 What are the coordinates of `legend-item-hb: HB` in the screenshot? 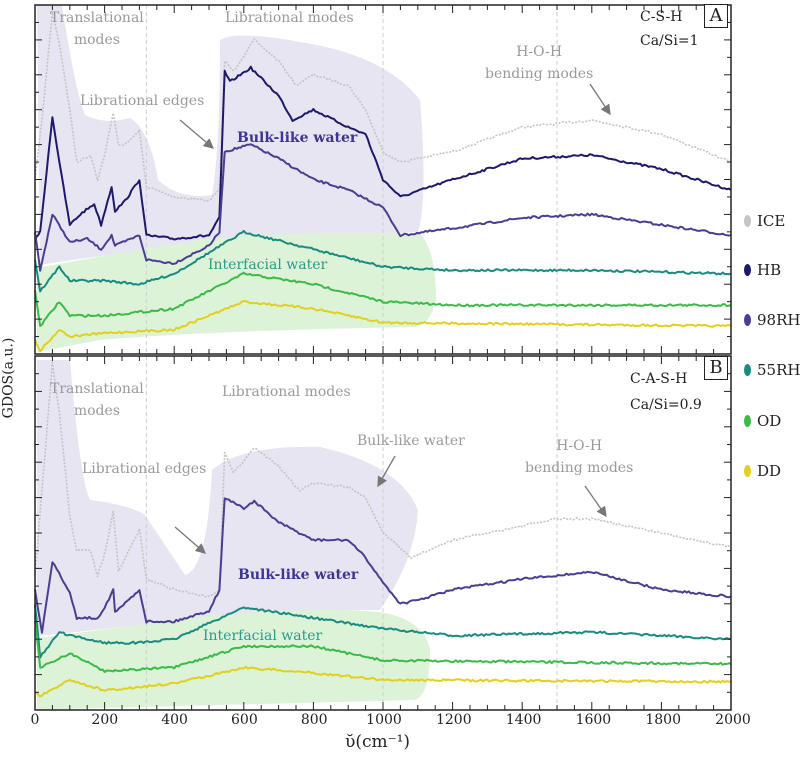 It's located at (762, 270).